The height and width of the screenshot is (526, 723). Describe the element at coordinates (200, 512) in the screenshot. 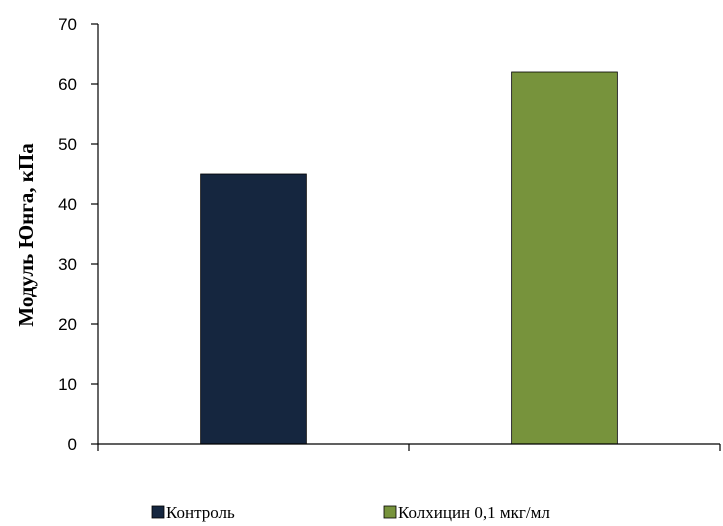

I see `legend-label-1: Контроль` at that location.